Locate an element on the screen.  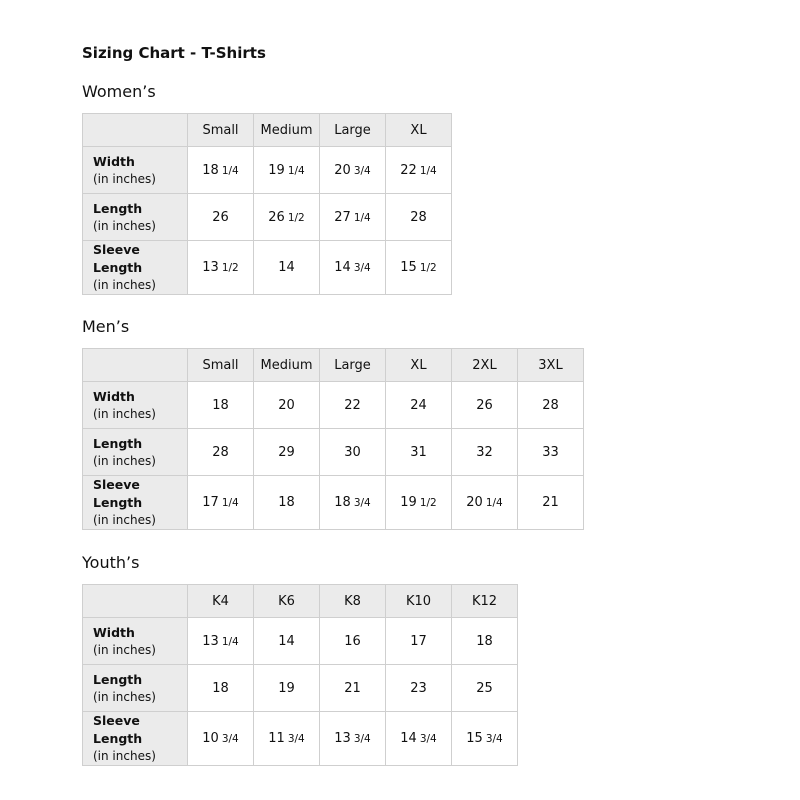
value-cell: 30 is located at coordinates (352, 452).